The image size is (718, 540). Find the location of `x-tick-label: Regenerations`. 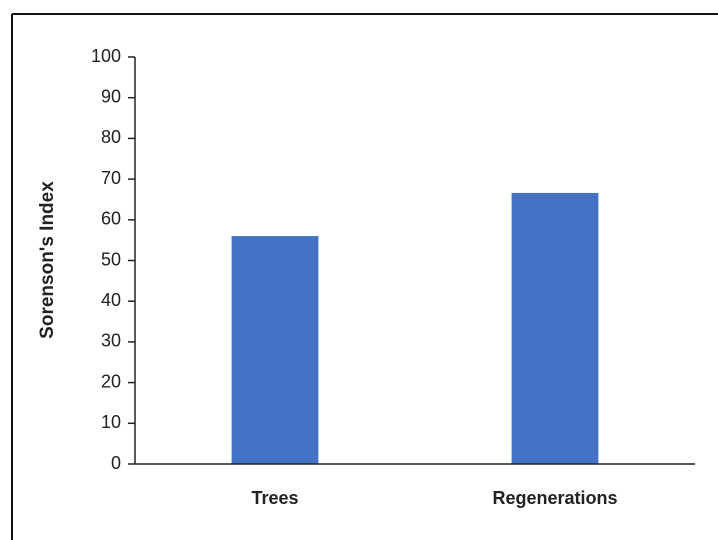

x-tick-label: Regenerations is located at coordinates (554, 498).